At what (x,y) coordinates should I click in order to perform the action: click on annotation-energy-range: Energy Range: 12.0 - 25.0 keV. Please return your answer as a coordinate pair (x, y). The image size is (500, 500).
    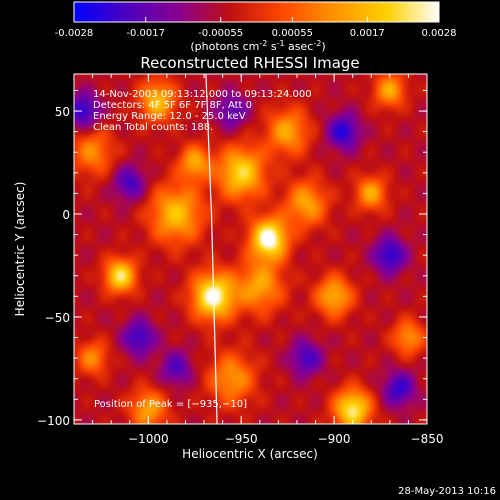
    Looking at the image, I should click on (169, 116).